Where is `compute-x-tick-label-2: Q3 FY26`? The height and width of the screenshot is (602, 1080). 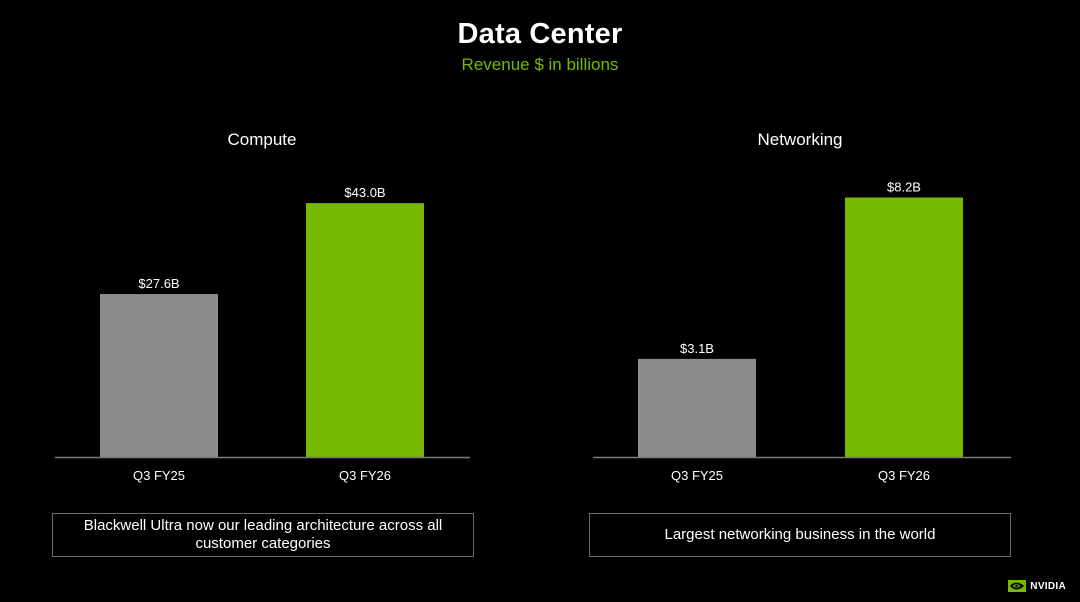
compute-x-tick-label-2: Q3 FY26 is located at coordinates (365, 475).